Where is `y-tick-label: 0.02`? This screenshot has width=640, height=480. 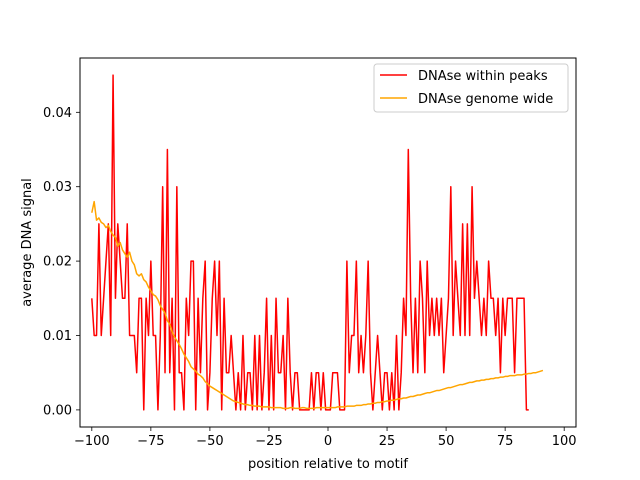
y-tick-label: 0.02 is located at coordinates (57, 262).